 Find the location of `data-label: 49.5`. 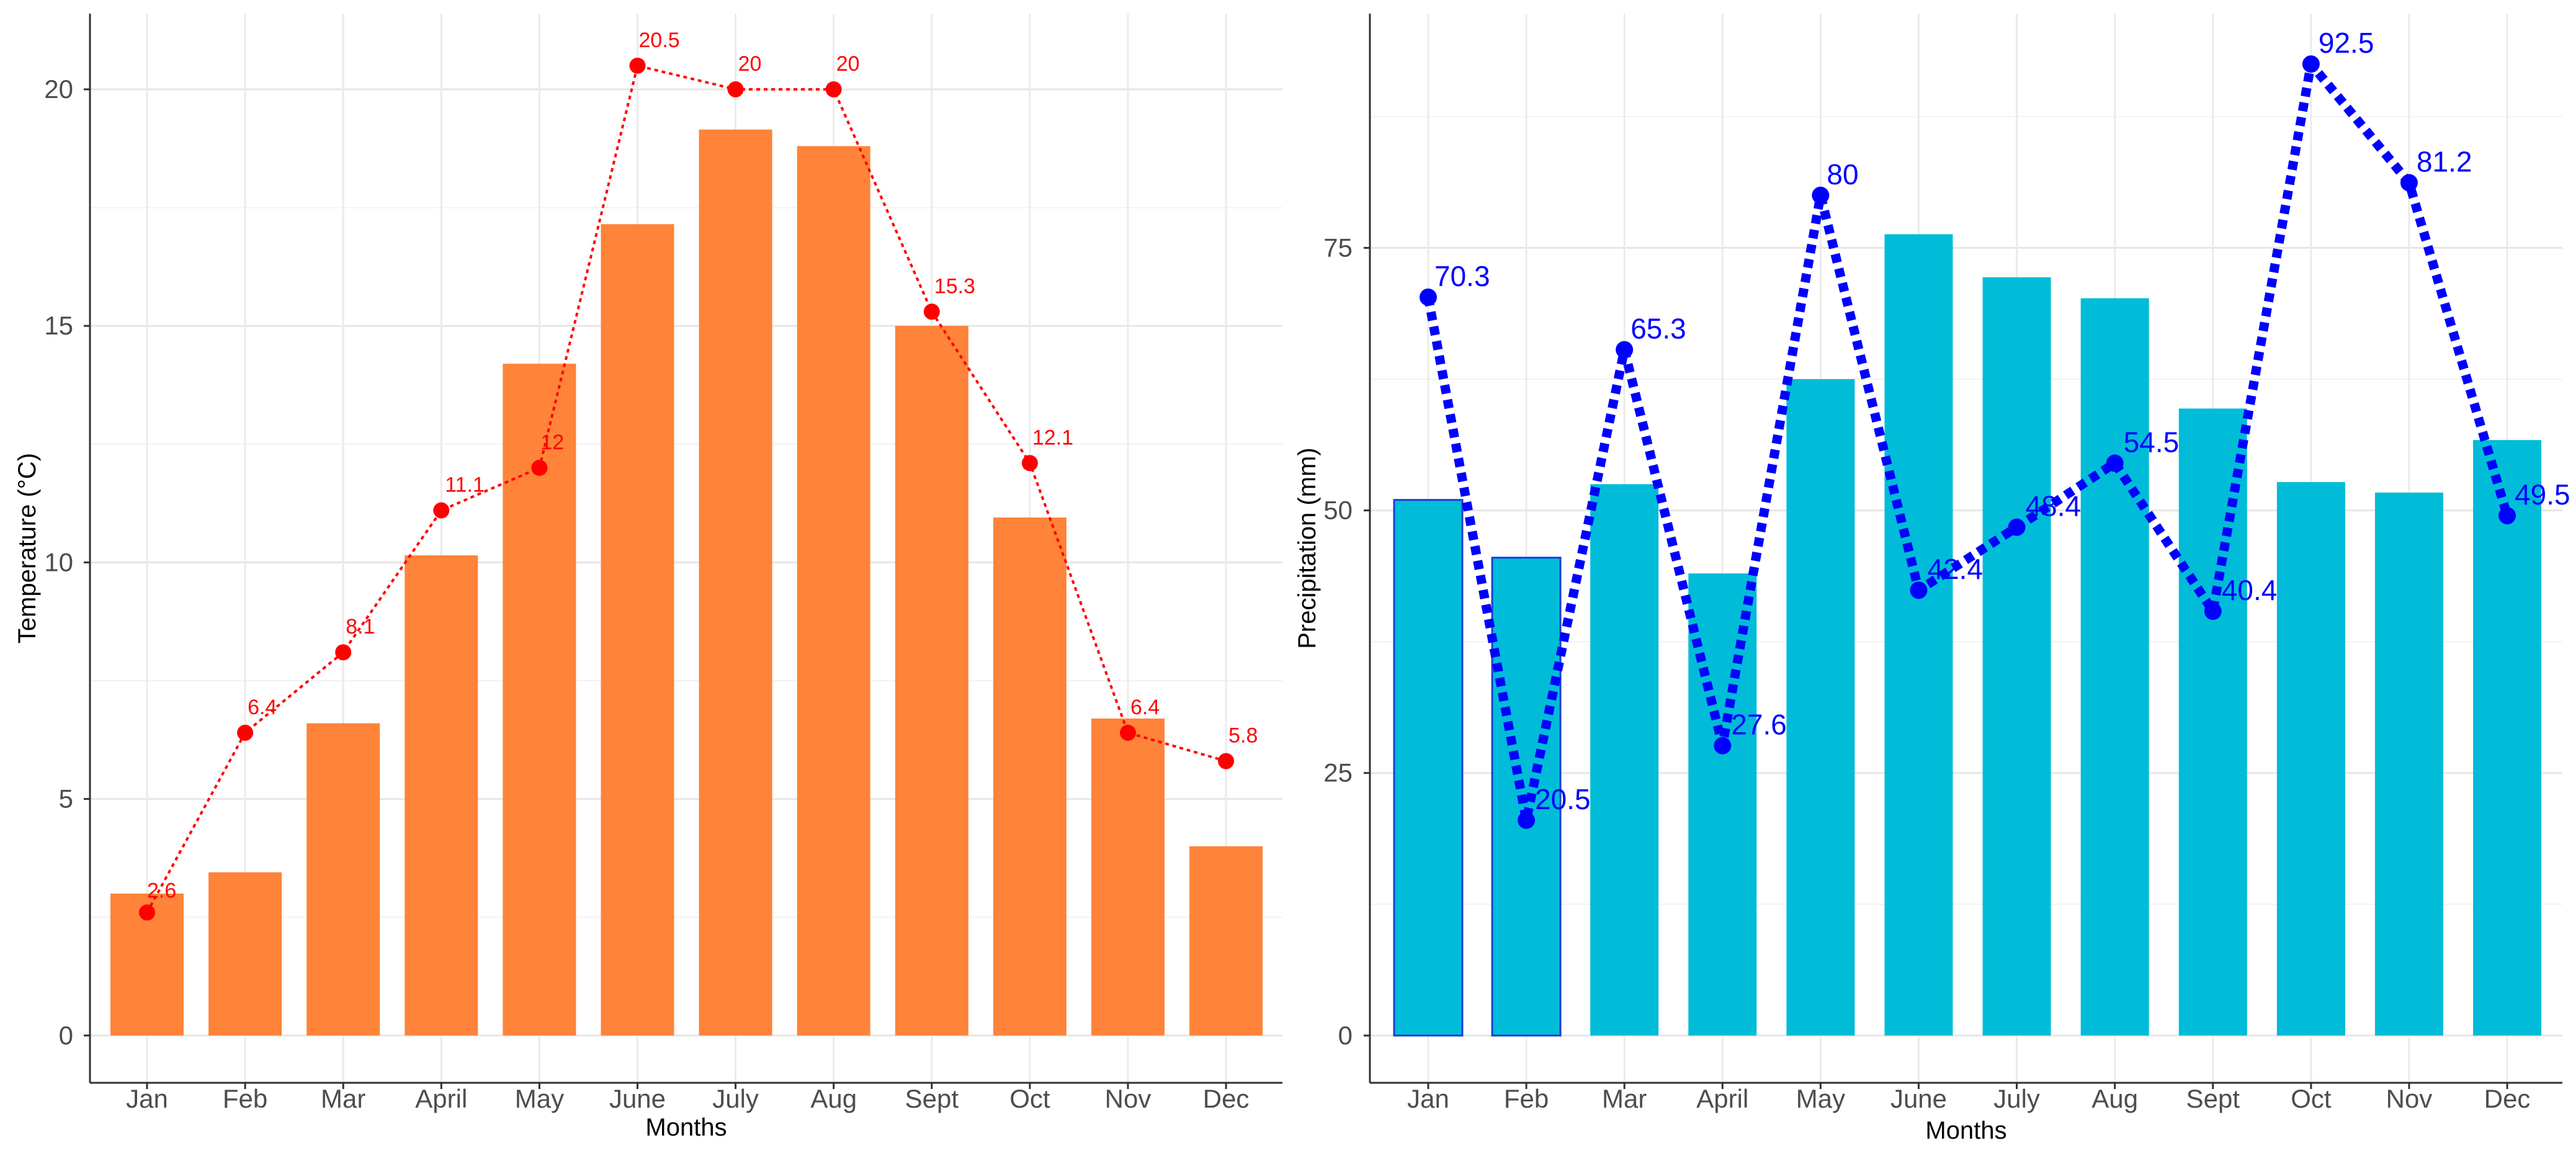

data-label: 49.5 is located at coordinates (2542, 494).